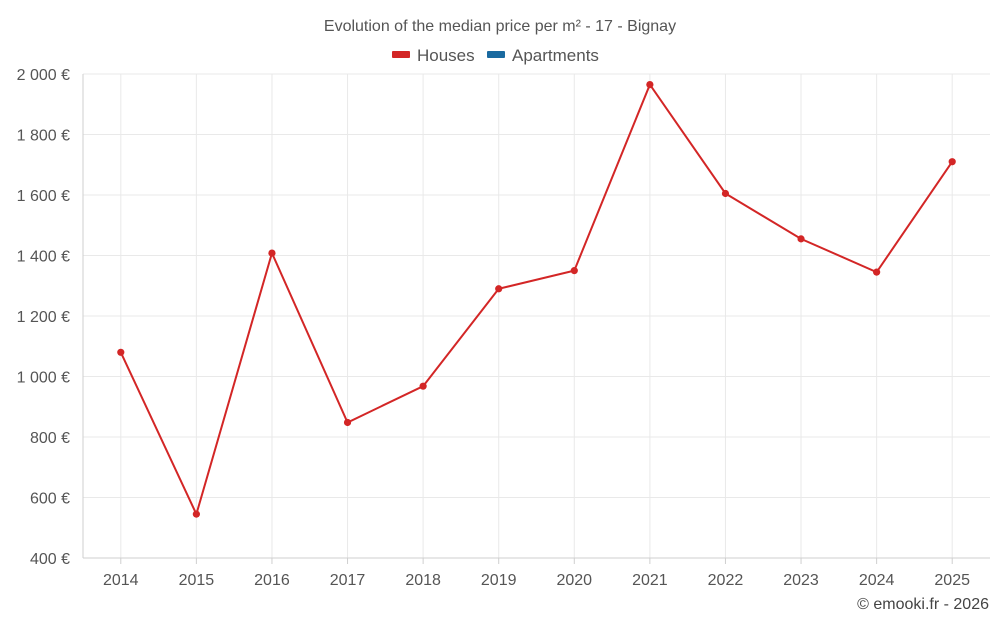  I want to click on x-tick-label: 2019, so click(499, 580).